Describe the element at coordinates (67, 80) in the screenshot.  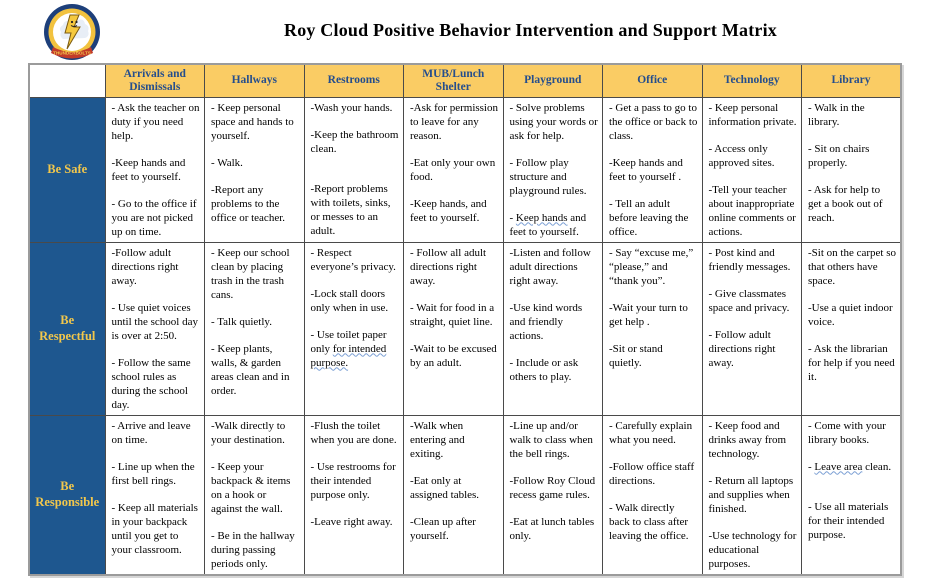
I see `corner-cell` at that location.